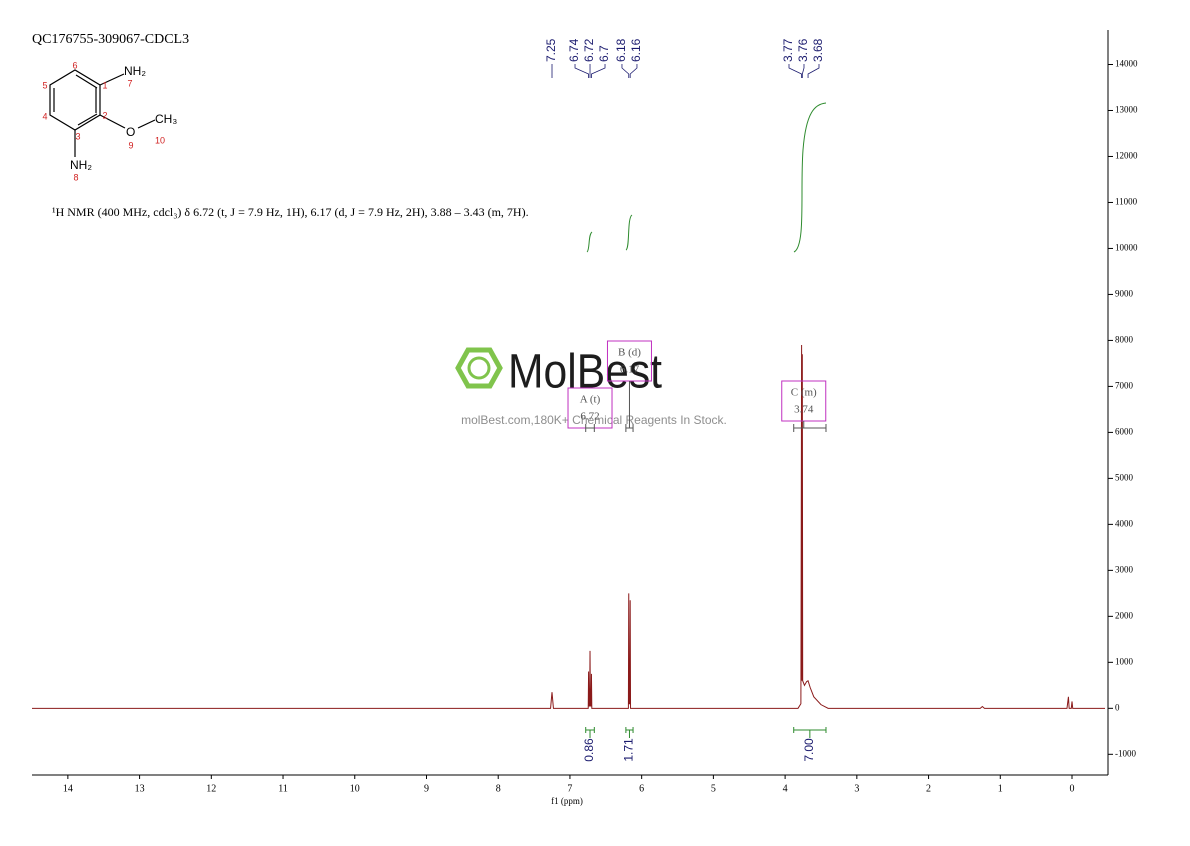 This screenshot has width=1190, height=846. I want to click on y-tick-label: 5000, so click(1124, 477).